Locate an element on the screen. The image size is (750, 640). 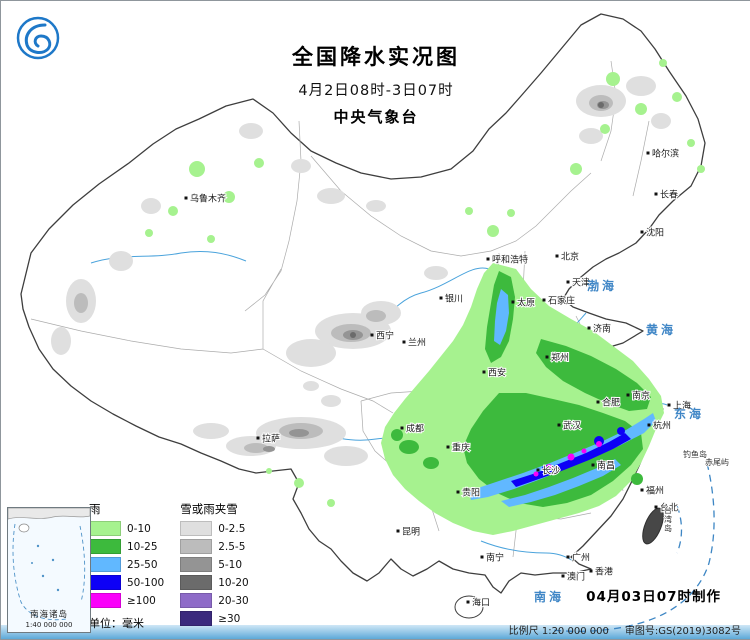
city-哈尔滨: 哈尔滨 is located at coordinates (663, 154).